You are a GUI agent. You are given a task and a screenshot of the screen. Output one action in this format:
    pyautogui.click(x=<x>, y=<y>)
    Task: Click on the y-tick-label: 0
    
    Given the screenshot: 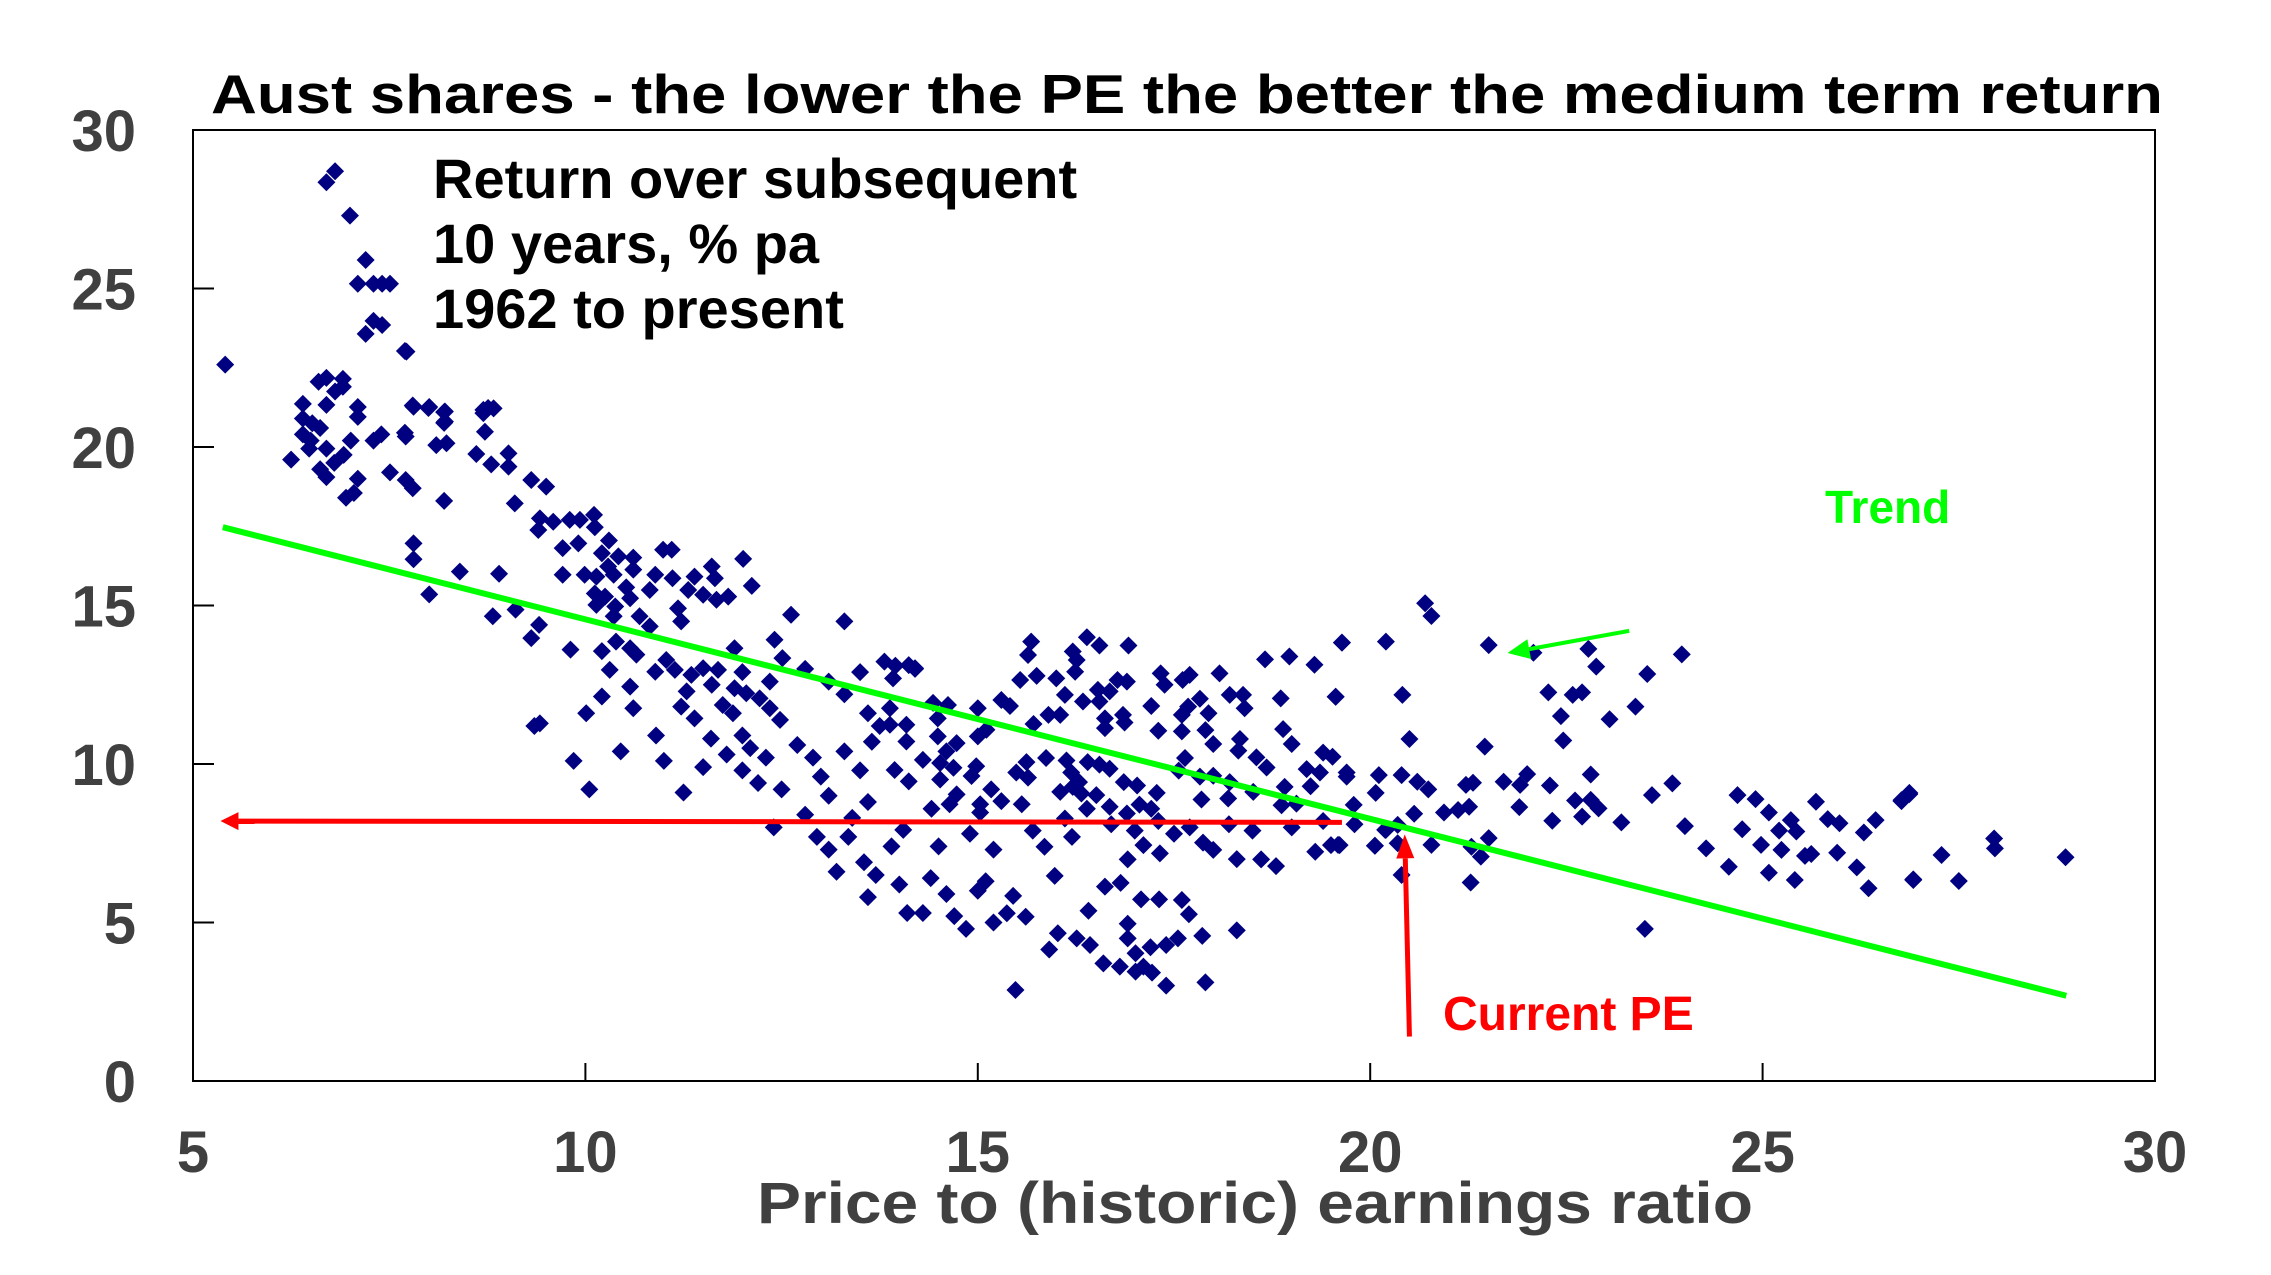 What is the action you would take?
    pyautogui.click(x=120, y=1082)
    